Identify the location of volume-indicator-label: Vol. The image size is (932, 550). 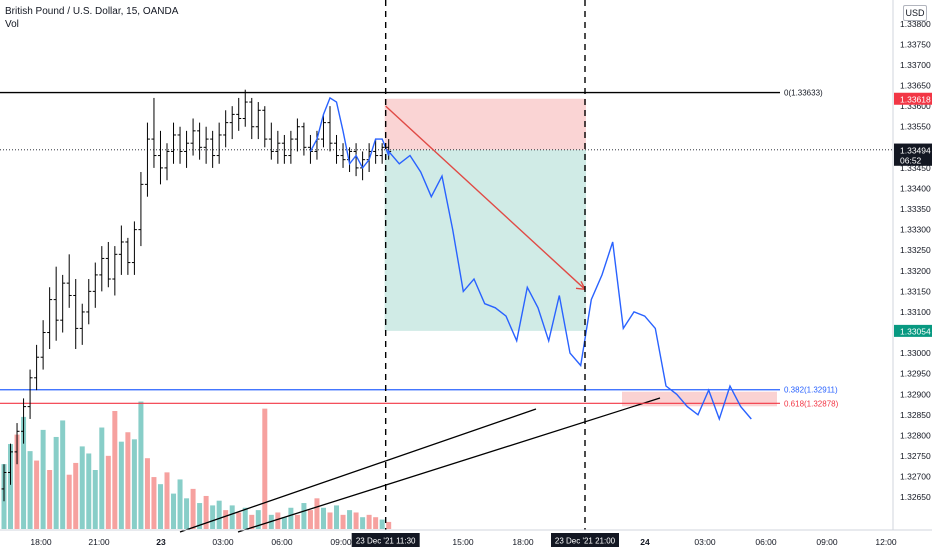
(12, 24).